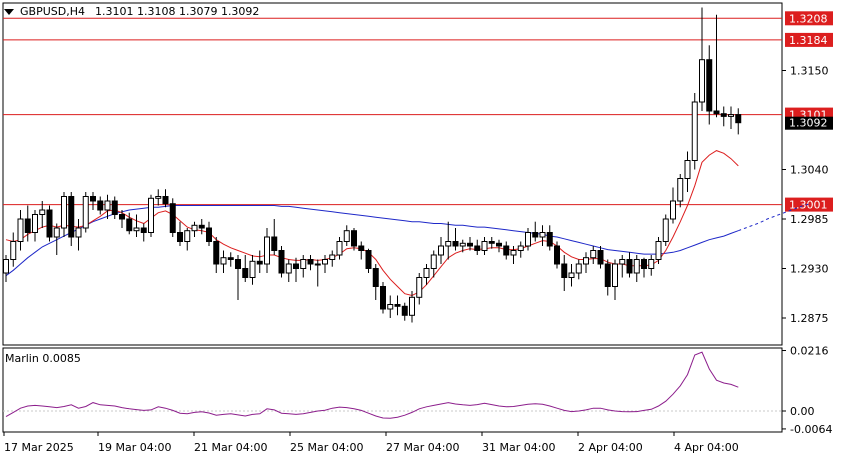 The height and width of the screenshot is (459, 842). I want to click on current-price-label: 1.3092, so click(808, 123).